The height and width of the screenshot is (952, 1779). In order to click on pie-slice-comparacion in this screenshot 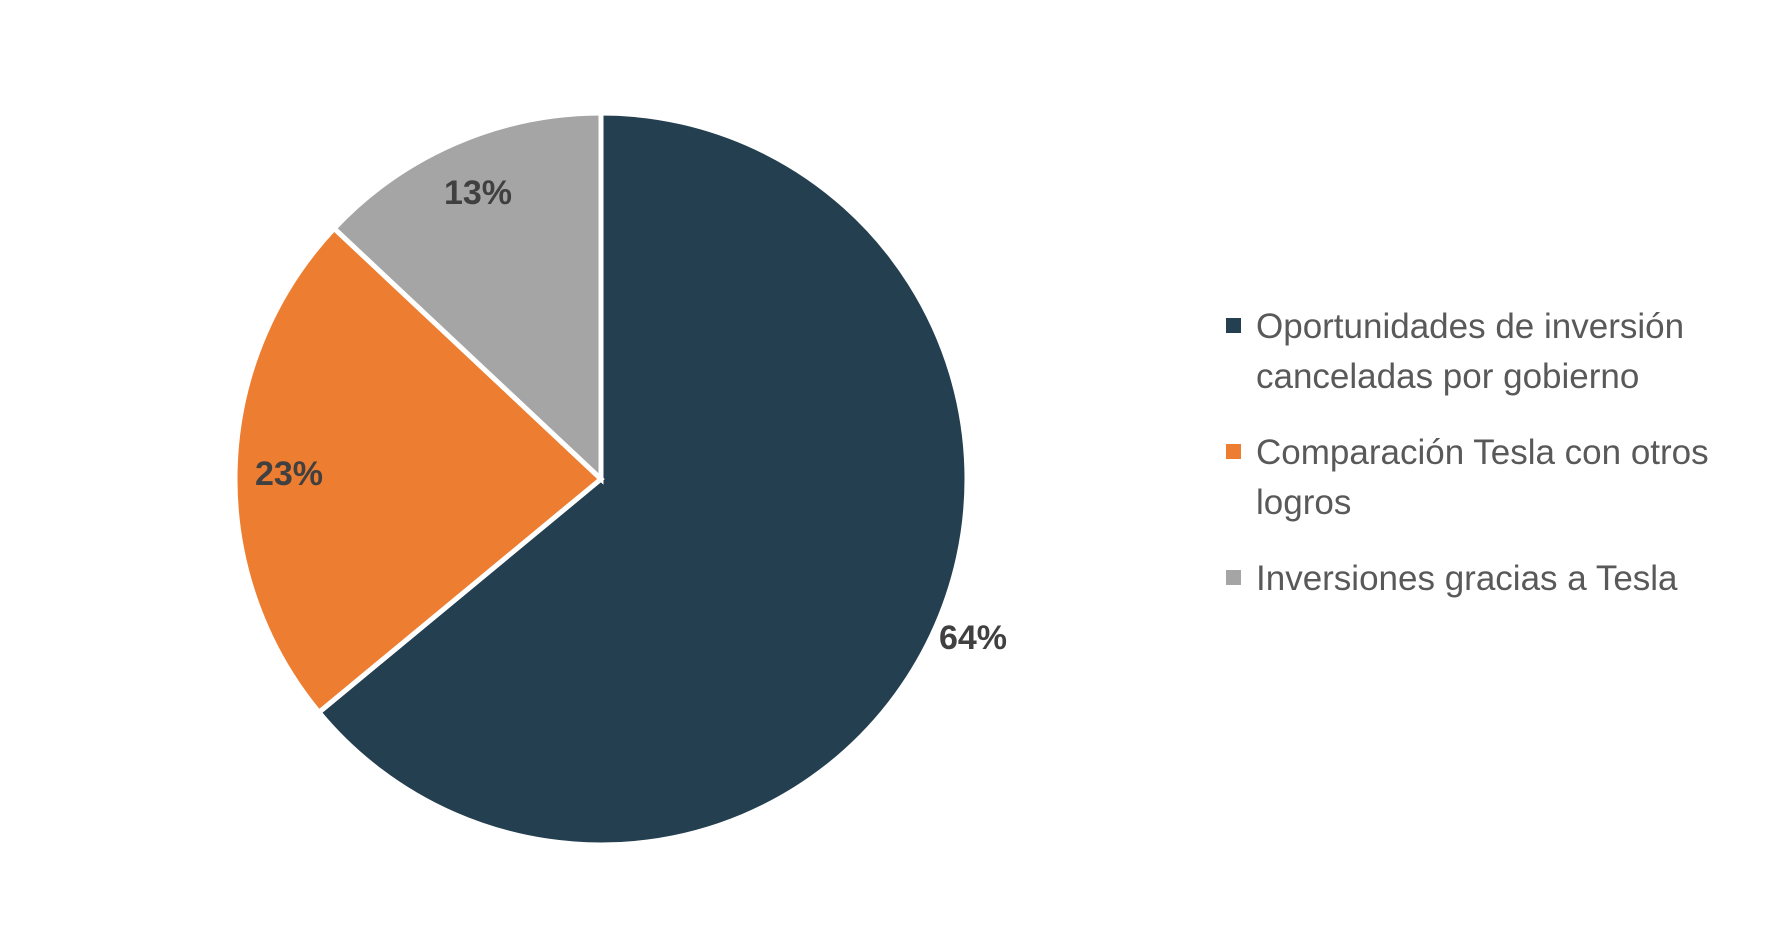, I will do `click(418, 470)`.